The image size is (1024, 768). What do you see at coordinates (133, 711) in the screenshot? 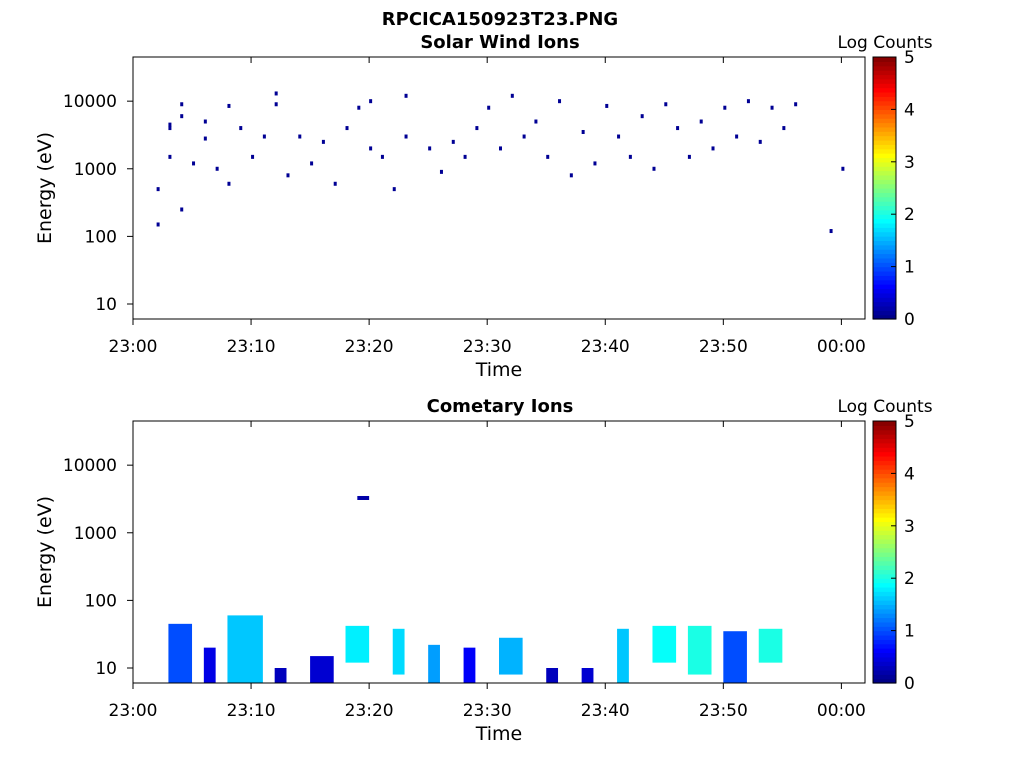
I see `x-tick-label: 23:00` at bounding box center [133, 711].